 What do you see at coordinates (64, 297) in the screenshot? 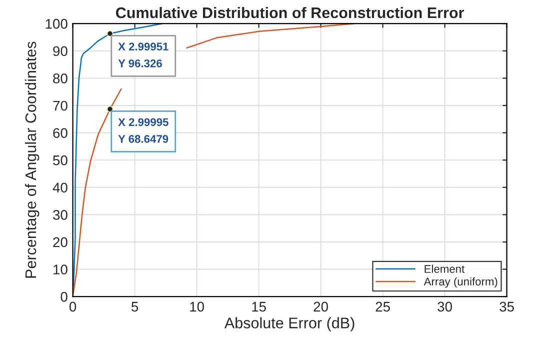
I see `y-tick-label: 0` at bounding box center [64, 297].